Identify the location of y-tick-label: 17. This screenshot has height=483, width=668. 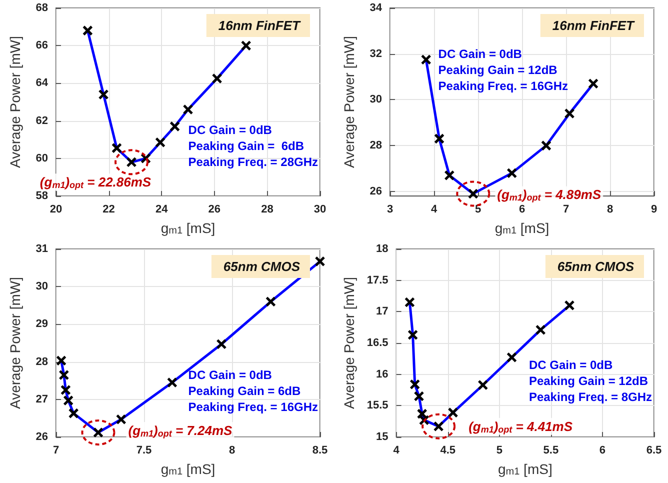
(382, 312).